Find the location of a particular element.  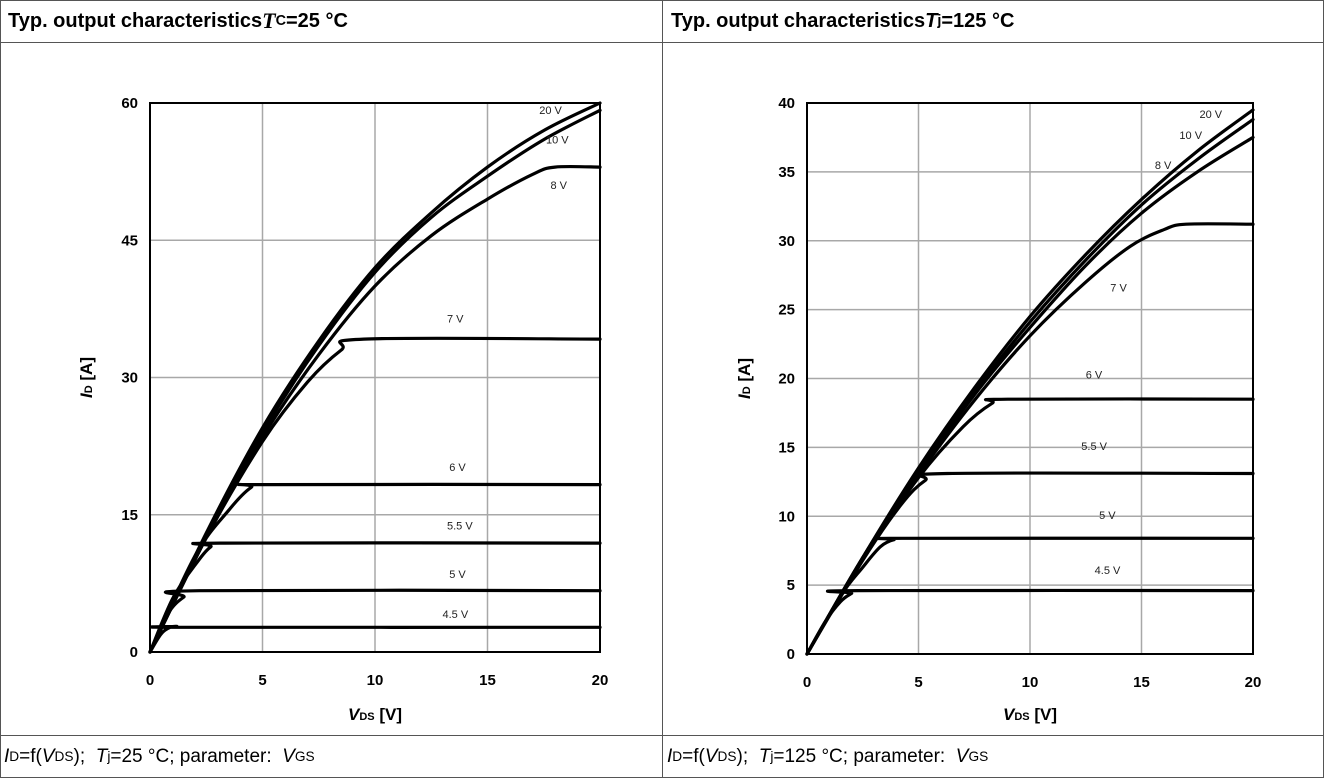

y-tick-label: 10 is located at coordinates (786, 516).